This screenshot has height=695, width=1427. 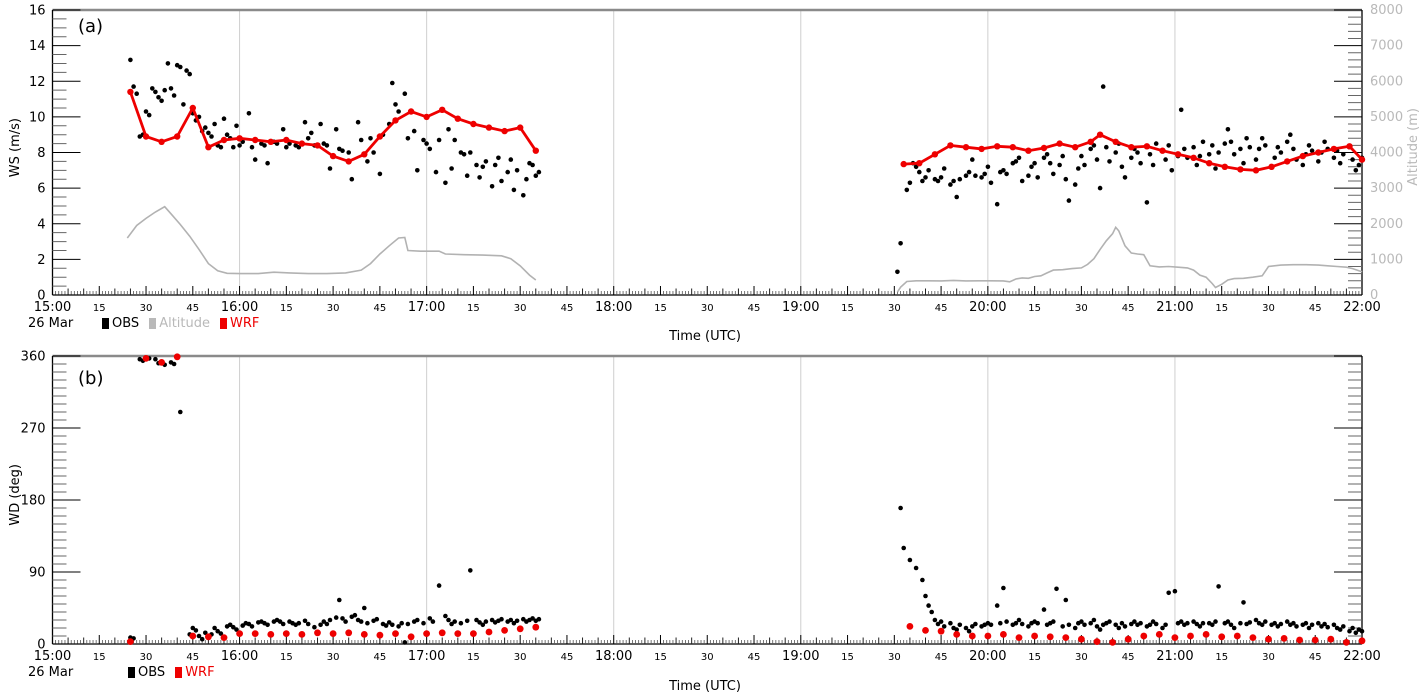 What do you see at coordinates (41, 260) in the screenshot?
I see `svg-text: 2` at bounding box center [41, 260].